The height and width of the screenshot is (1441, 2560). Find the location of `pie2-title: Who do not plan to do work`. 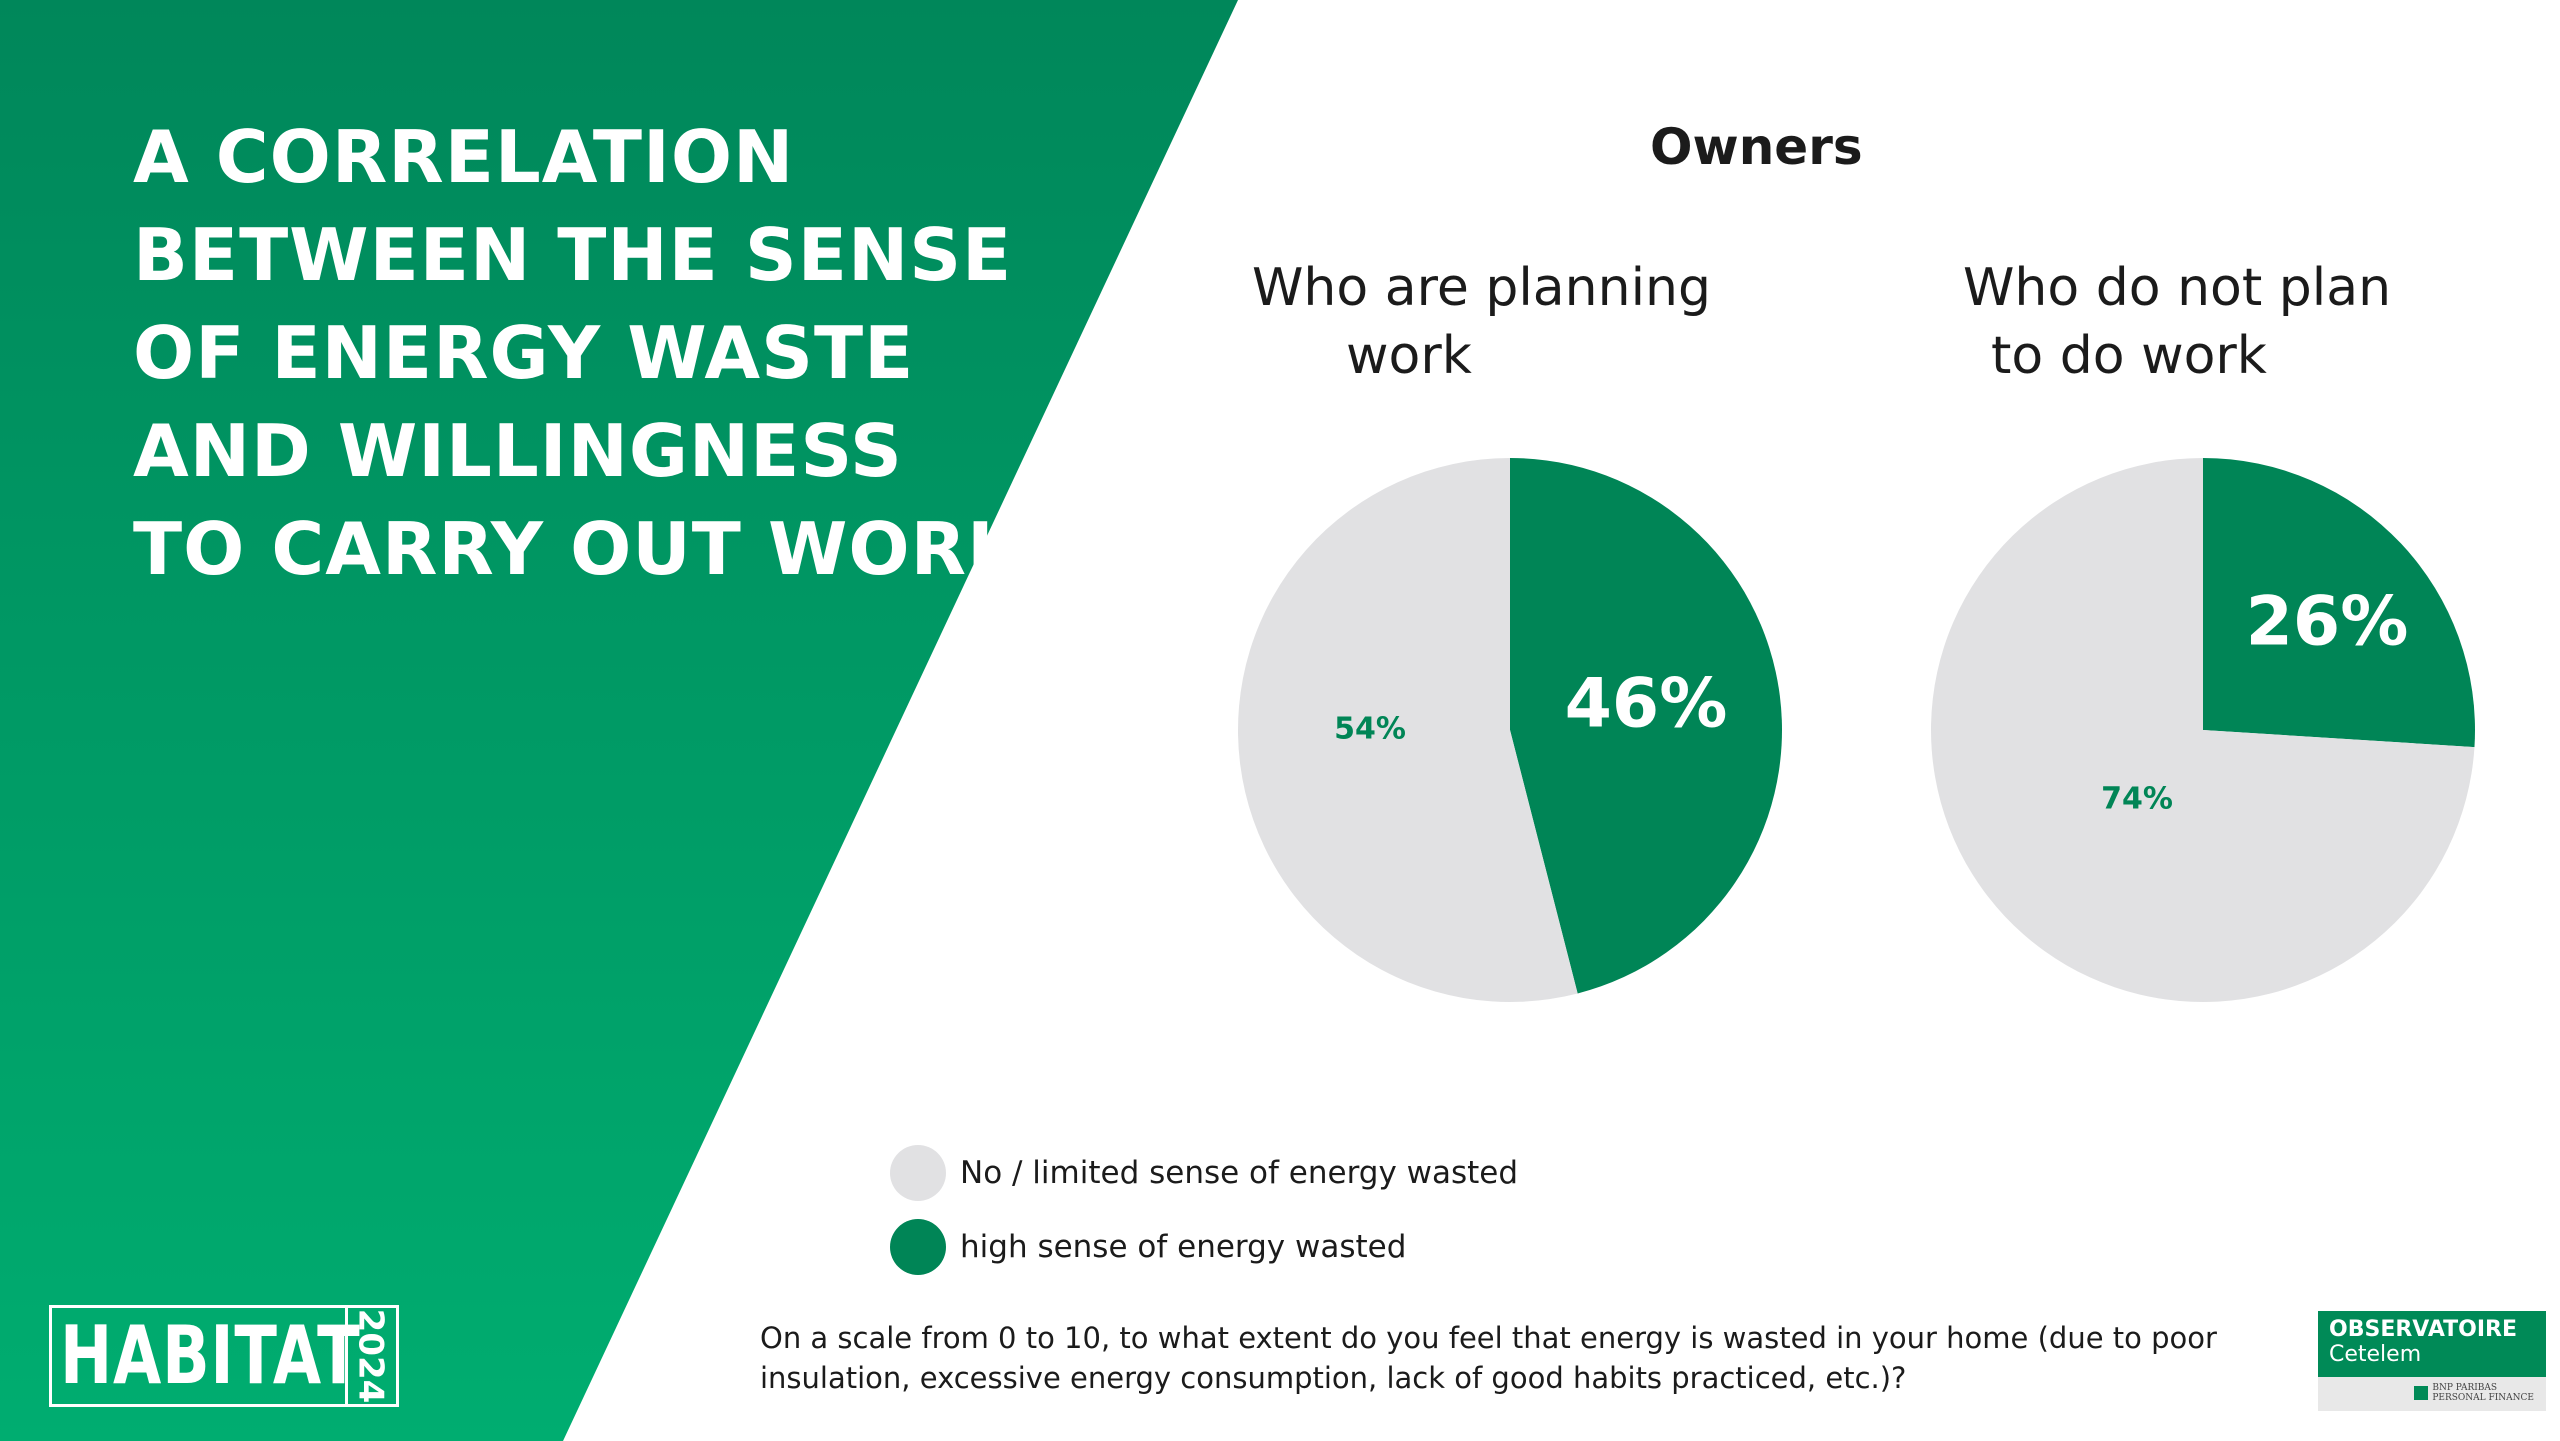

pie2-title: Who do not plan to do work is located at coordinates (2177, 322).